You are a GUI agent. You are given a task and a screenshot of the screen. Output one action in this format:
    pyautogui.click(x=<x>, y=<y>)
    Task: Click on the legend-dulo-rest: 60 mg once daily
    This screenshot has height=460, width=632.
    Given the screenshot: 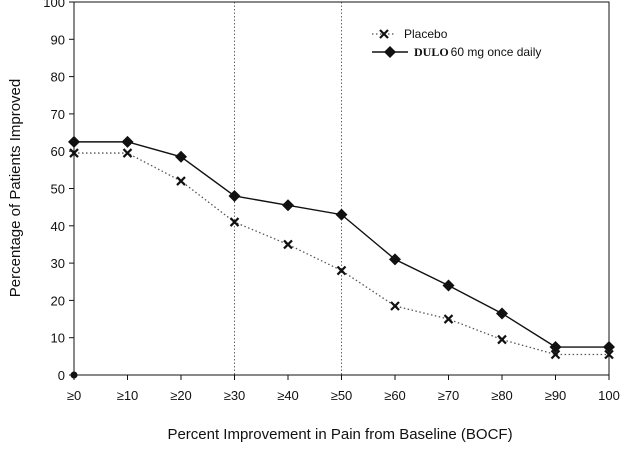 What is the action you would take?
    pyautogui.click(x=496, y=52)
    